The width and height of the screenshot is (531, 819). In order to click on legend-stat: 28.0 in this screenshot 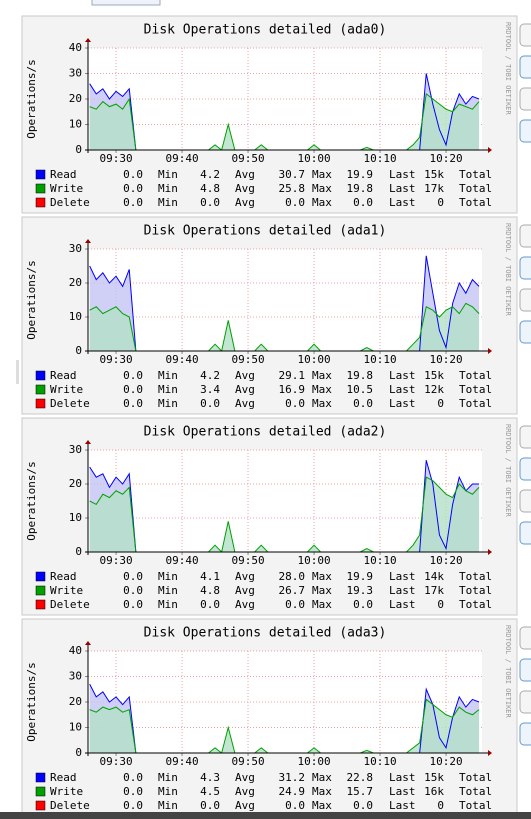, I will do `click(292, 576)`.